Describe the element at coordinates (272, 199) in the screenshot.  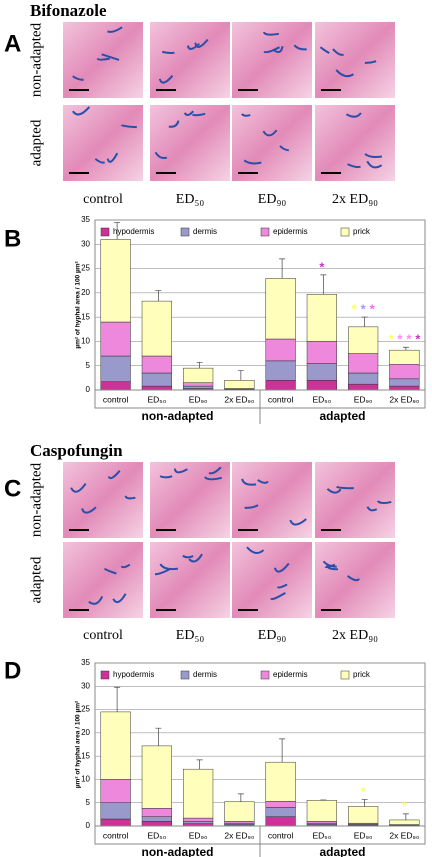
I see `column-label: ED₉₀` at that location.